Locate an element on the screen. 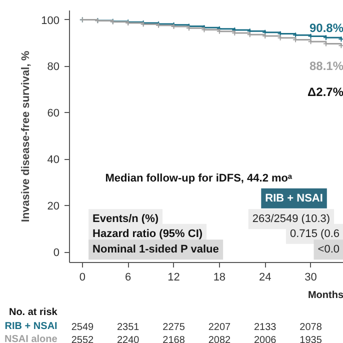 This screenshot has width=343, height=343. text: RIB + NSAI is located at coordinates (31, 326).